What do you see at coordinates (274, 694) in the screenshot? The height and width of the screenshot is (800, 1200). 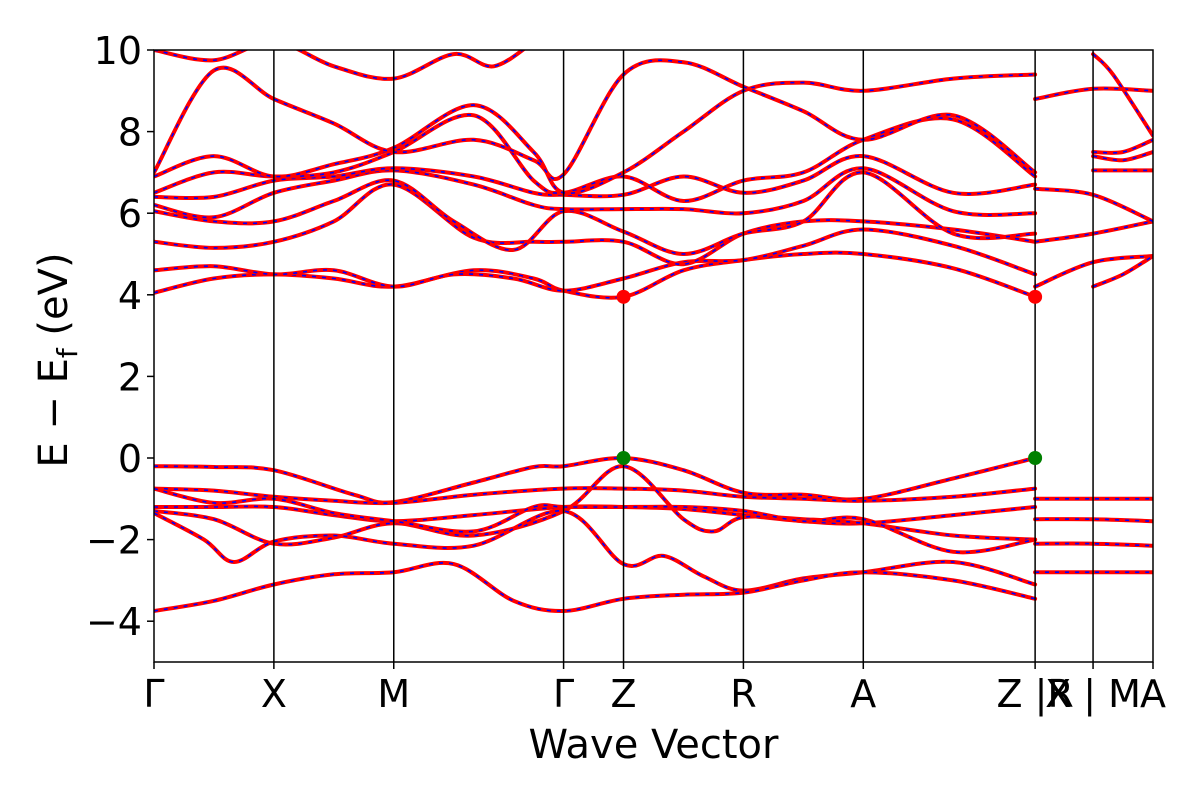 I see `x-tick-label: X` at bounding box center [274, 694].